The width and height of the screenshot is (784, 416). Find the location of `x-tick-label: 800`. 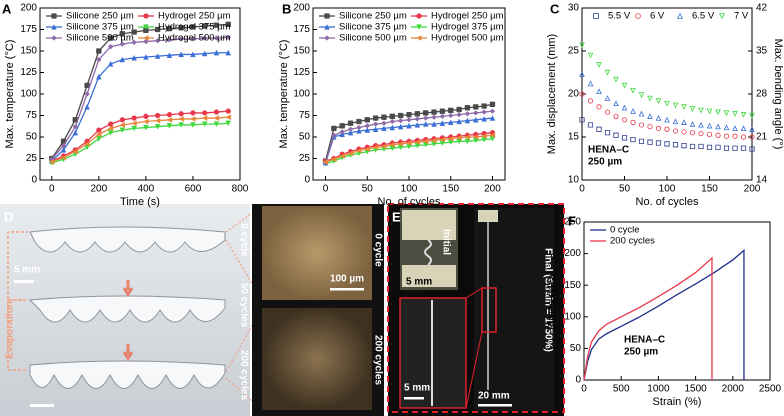

x-tick-label: 800 is located at coordinates (240, 189).